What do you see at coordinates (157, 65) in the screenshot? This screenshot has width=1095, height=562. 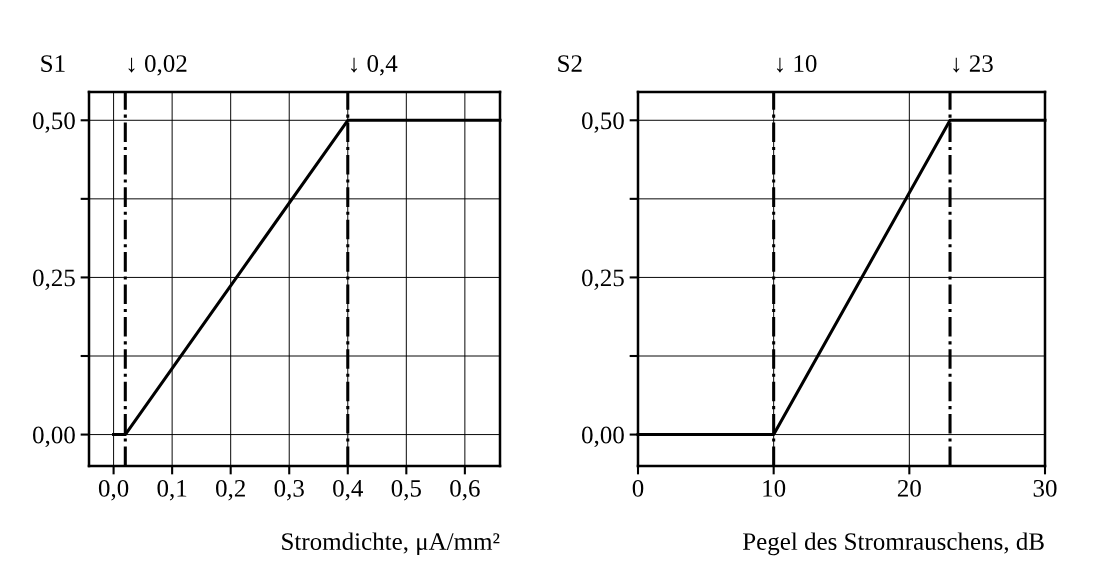 I see `ref-line-label: ↓ 0,02` at bounding box center [157, 65].